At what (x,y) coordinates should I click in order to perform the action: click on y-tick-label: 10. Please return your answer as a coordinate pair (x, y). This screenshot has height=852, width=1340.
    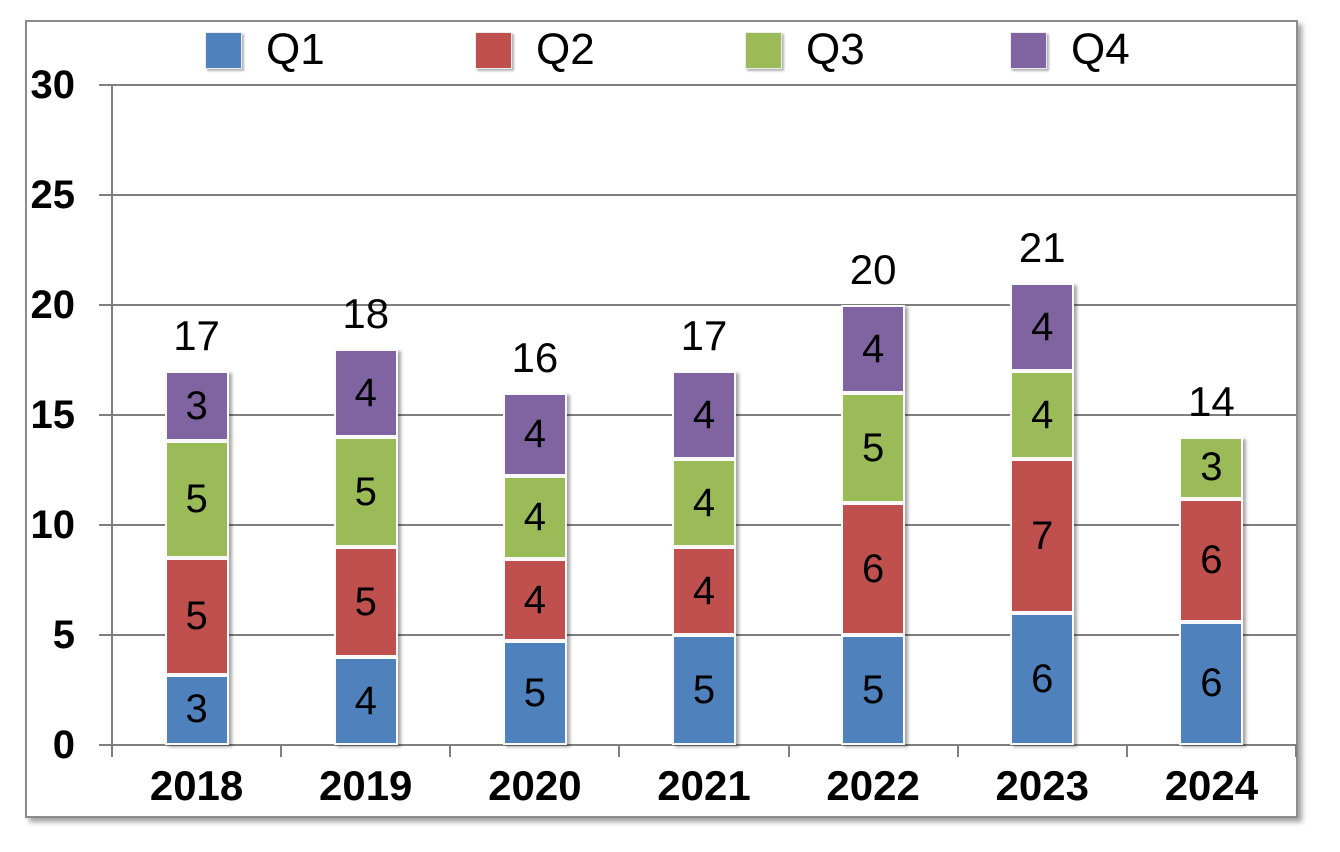
    Looking at the image, I should click on (53, 525).